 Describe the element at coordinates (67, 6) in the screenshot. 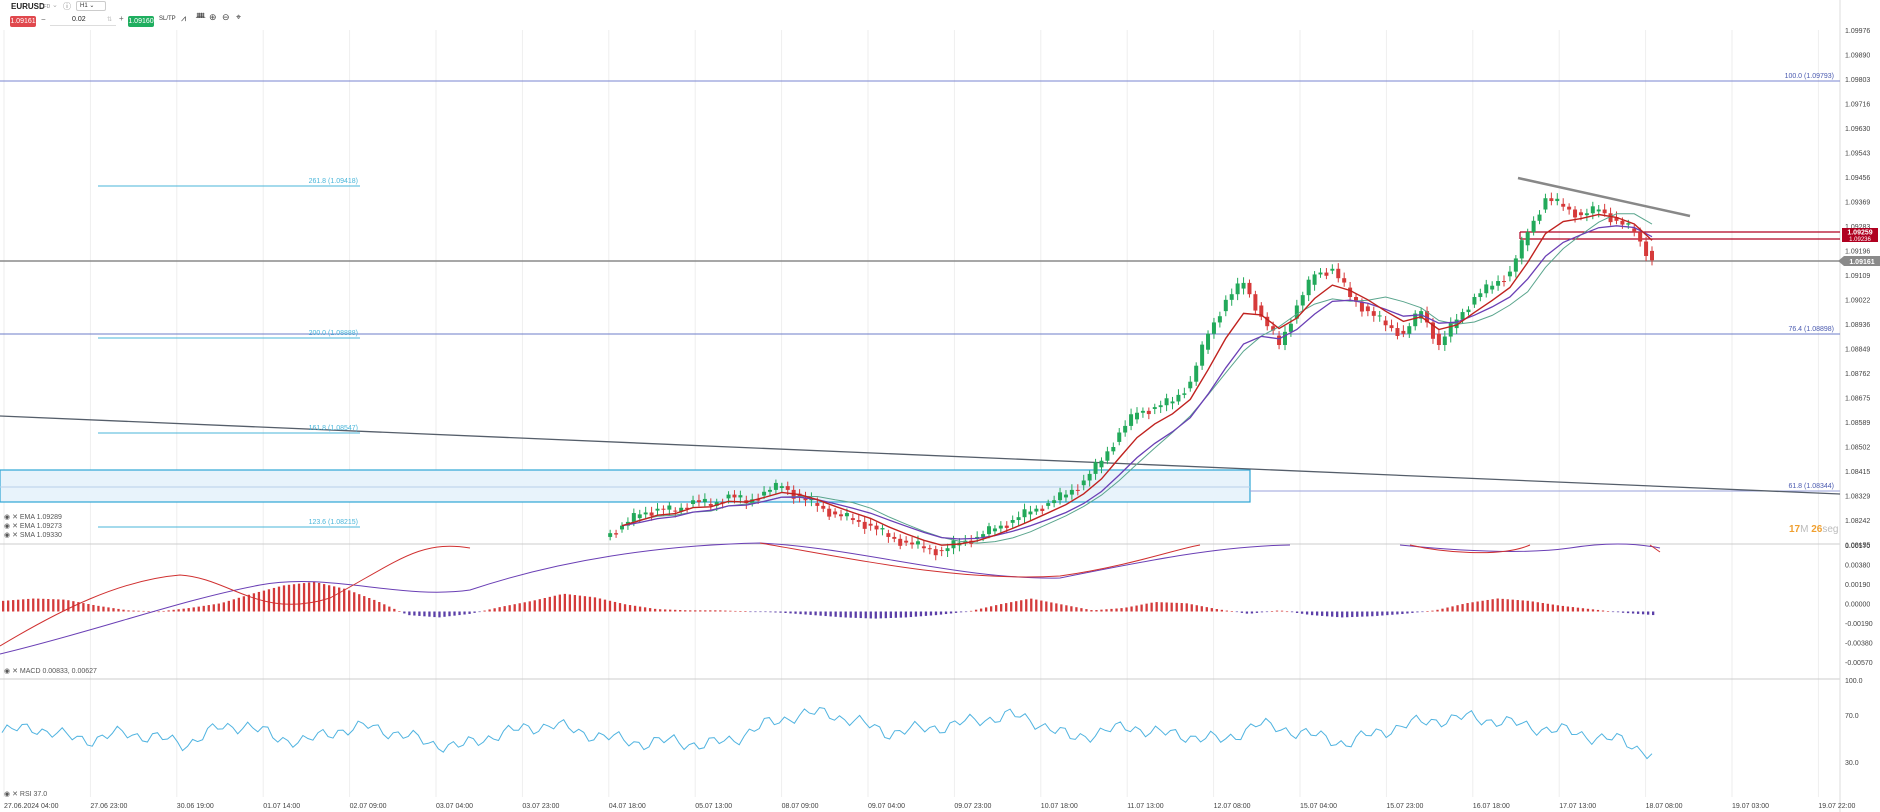

I see `info-icon: ⓘ` at that location.